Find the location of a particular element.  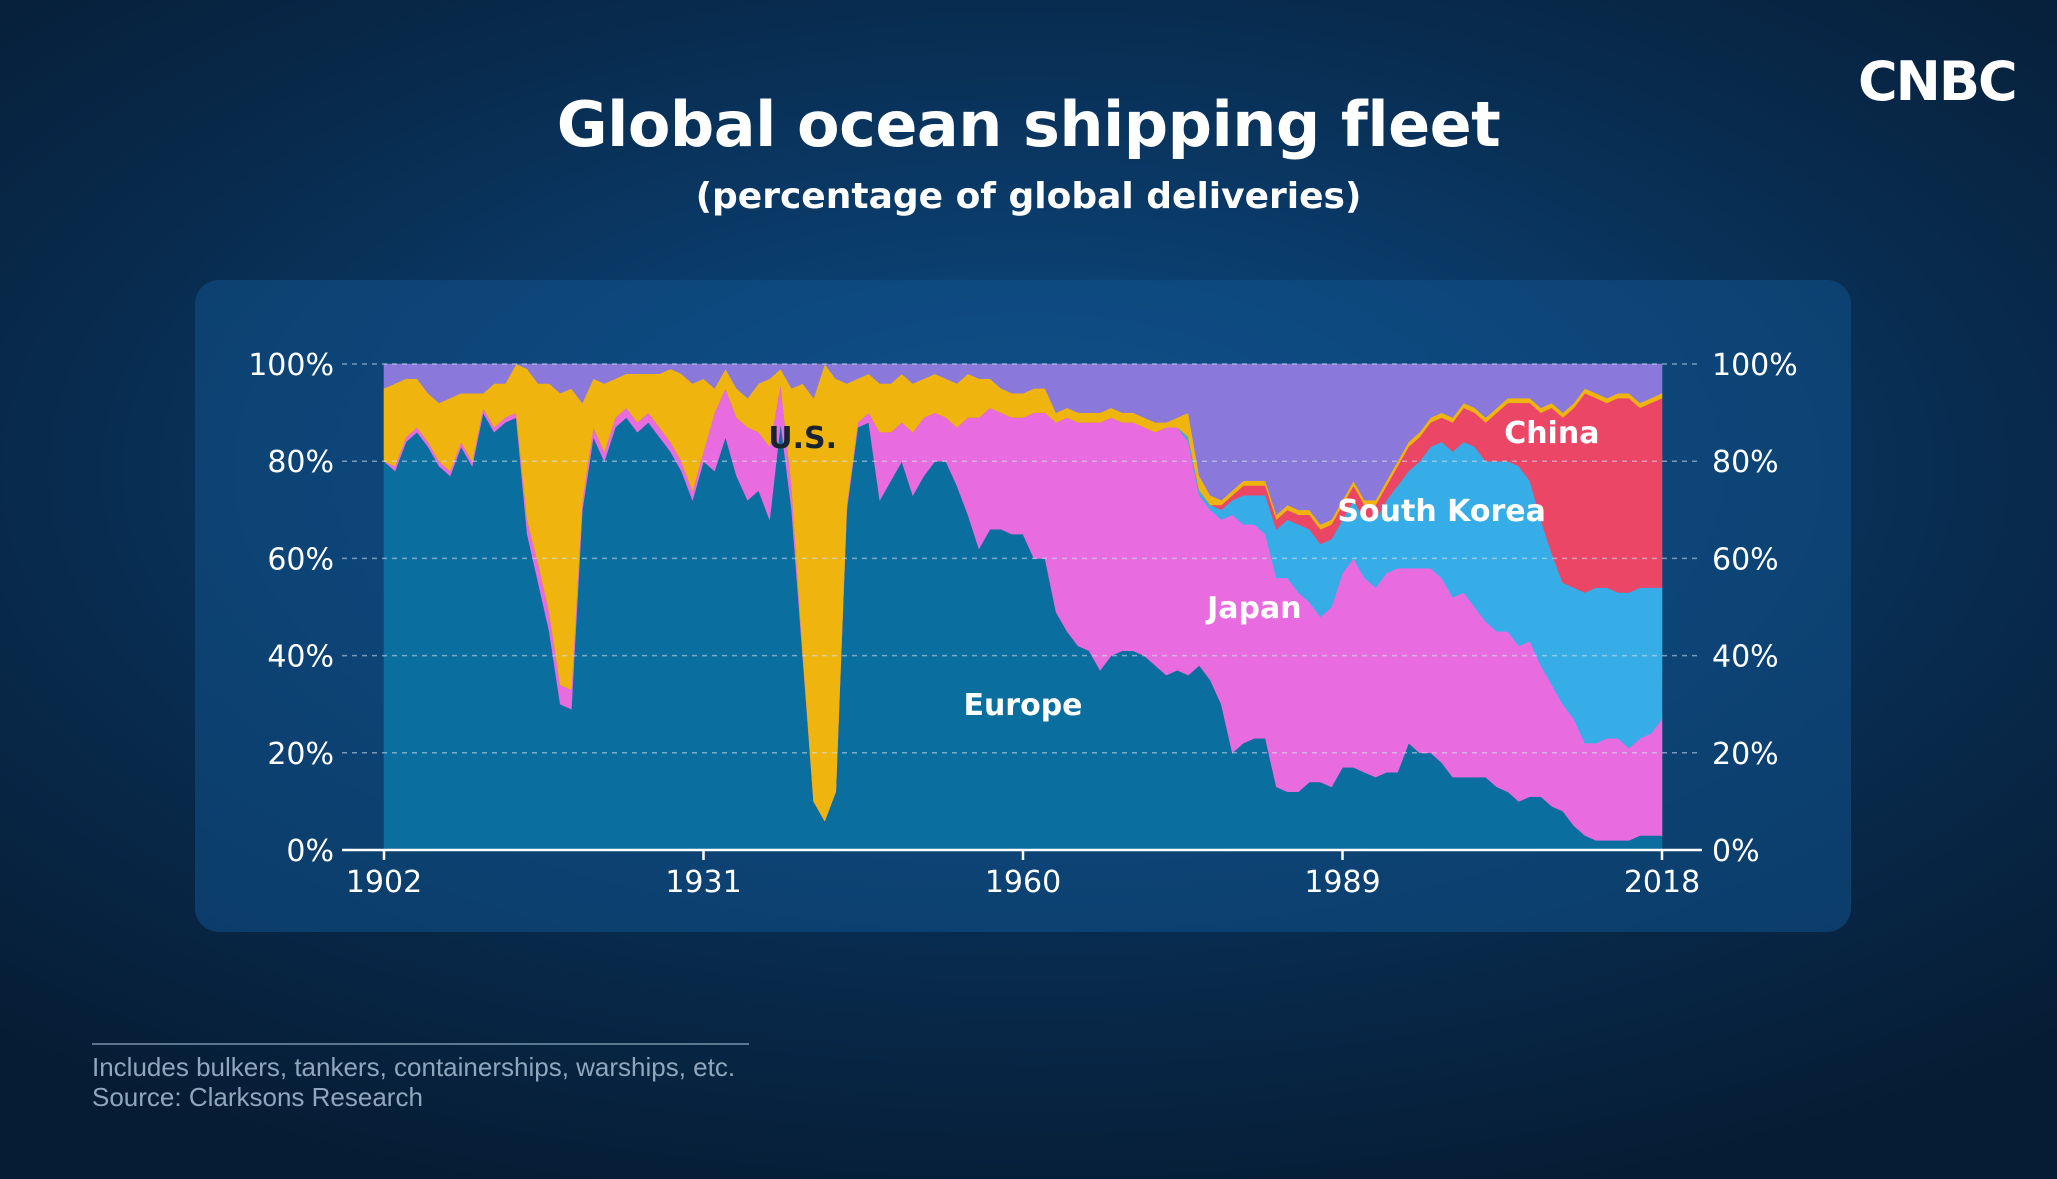

y-tick-right: 20% is located at coordinates (1745, 754).